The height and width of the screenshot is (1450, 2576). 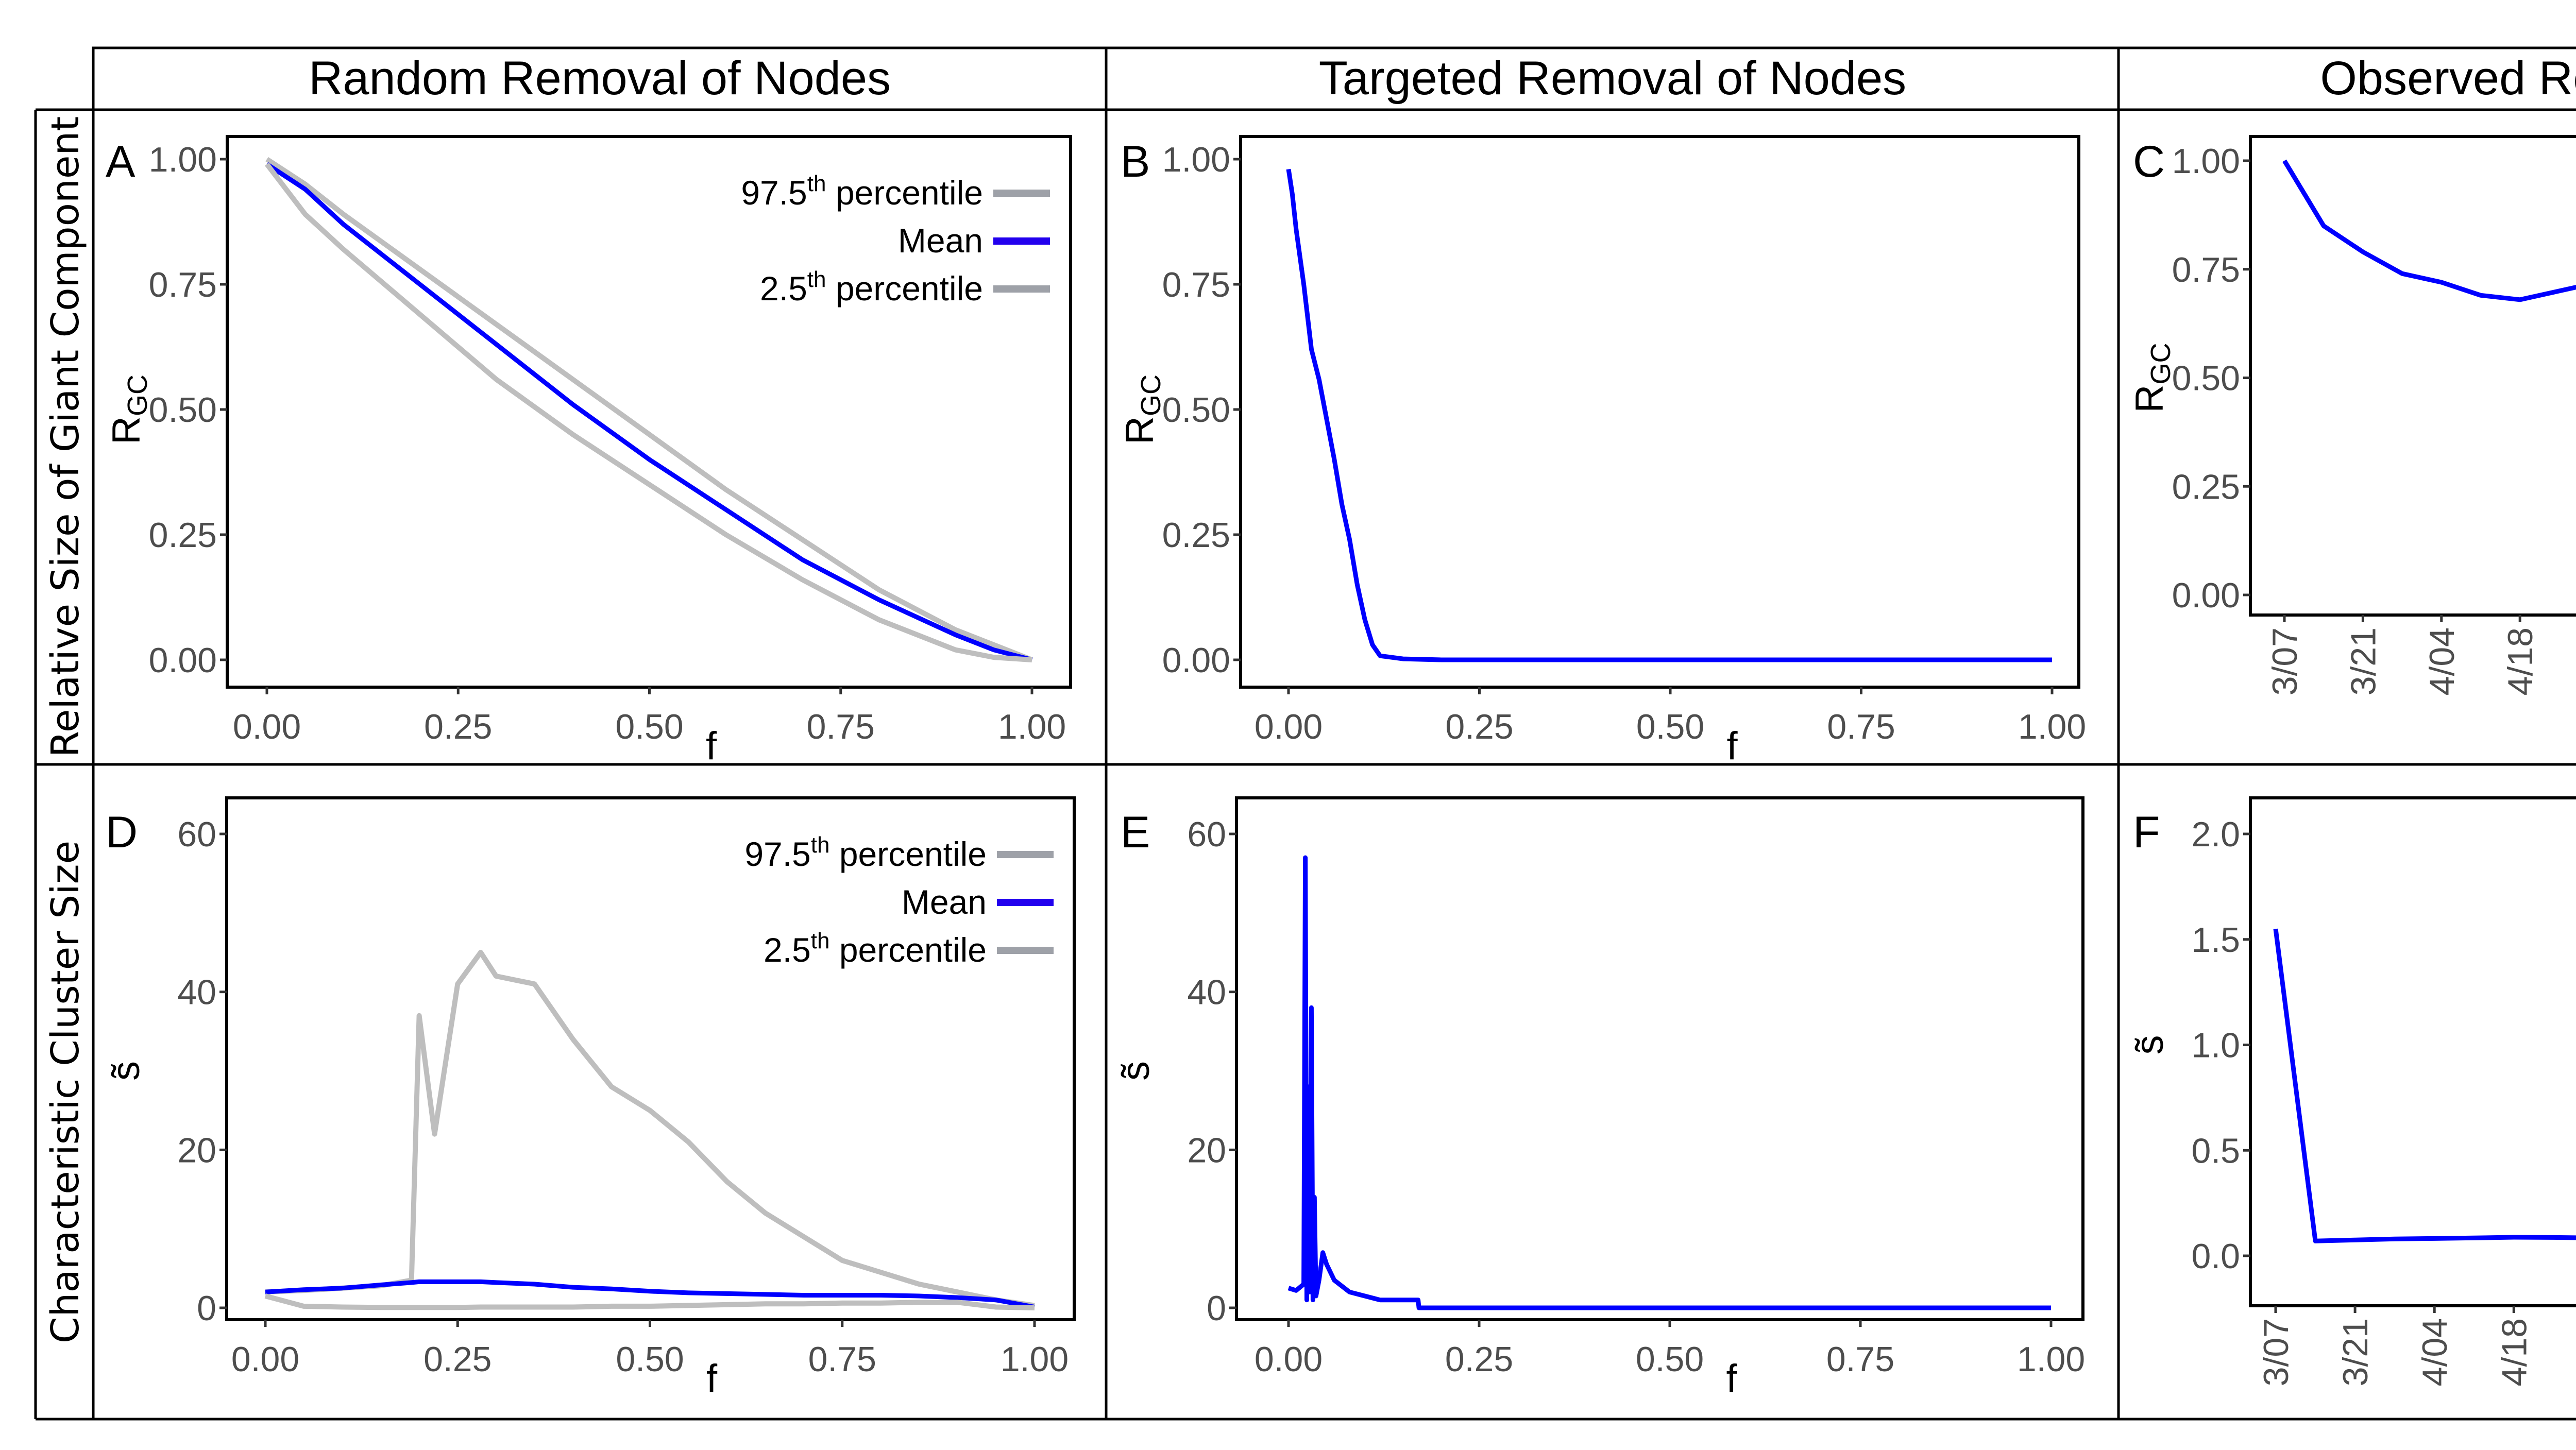 What do you see at coordinates (2215, 1046) in the screenshot?
I see `y-tick-label: 1.0` at bounding box center [2215, 1046].